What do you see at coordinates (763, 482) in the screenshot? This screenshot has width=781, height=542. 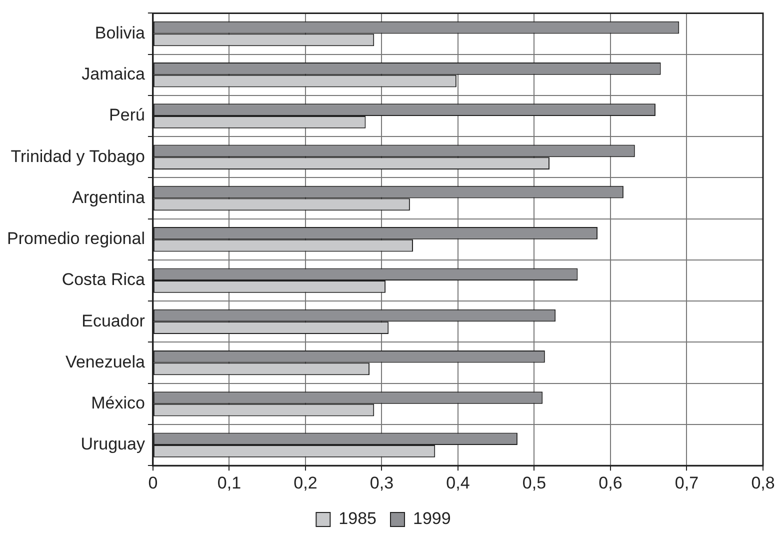 I see `x-tick-label: 0,8` at bounding box center [763, 482].